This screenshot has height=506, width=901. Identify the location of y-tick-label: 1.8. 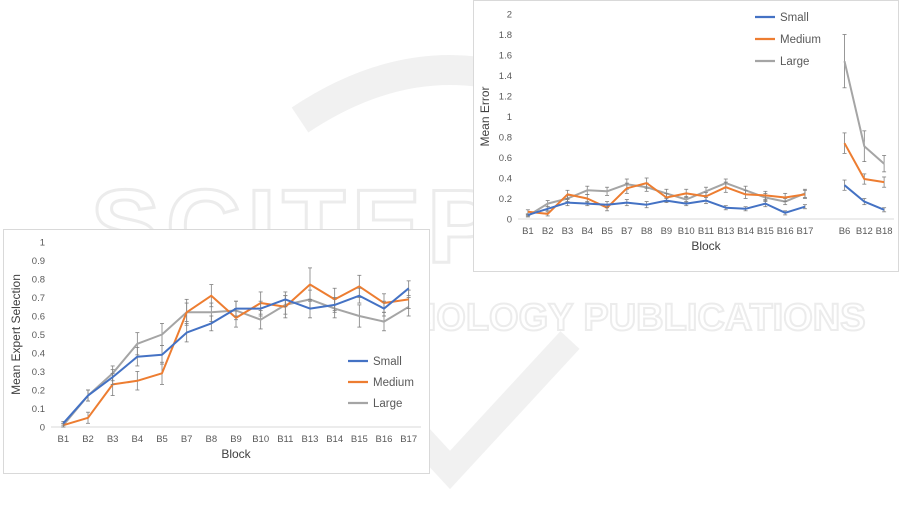
(505, 35).